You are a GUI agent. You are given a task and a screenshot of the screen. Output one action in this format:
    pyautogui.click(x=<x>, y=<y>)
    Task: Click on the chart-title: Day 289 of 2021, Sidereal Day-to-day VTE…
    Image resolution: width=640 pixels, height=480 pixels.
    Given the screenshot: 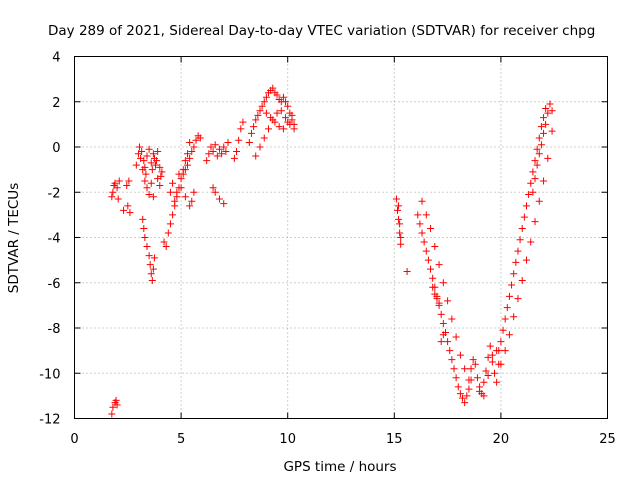 What is the action you would take?
    pyautogui.click(x=321, y=31)
    